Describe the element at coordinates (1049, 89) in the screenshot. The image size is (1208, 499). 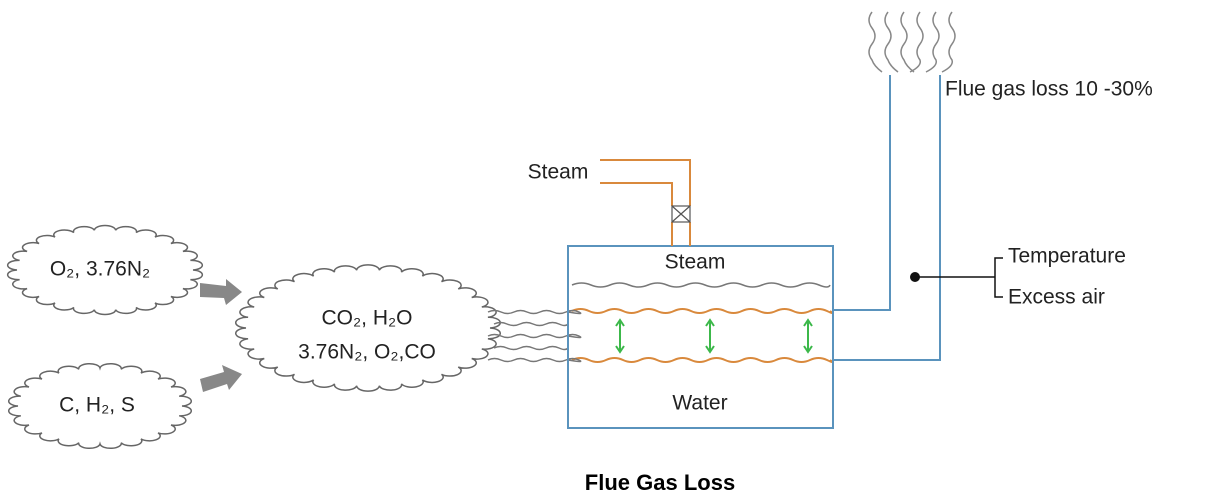
I see `label: Flue gas loss 10 -30%` at that location.